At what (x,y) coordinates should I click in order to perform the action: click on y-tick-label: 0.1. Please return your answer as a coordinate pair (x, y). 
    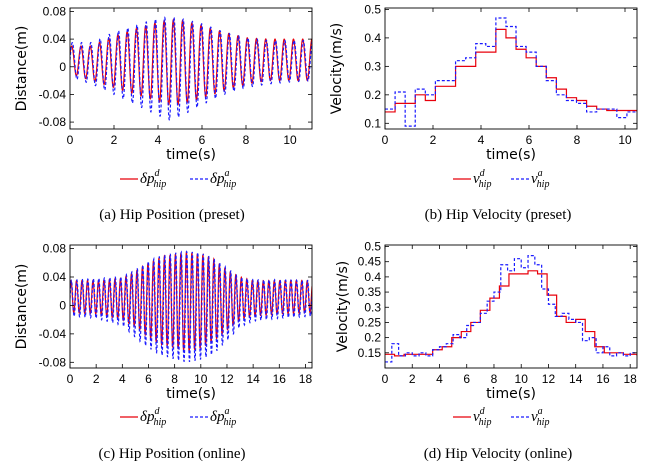
    Looking at the image, I should click on (372, 123).